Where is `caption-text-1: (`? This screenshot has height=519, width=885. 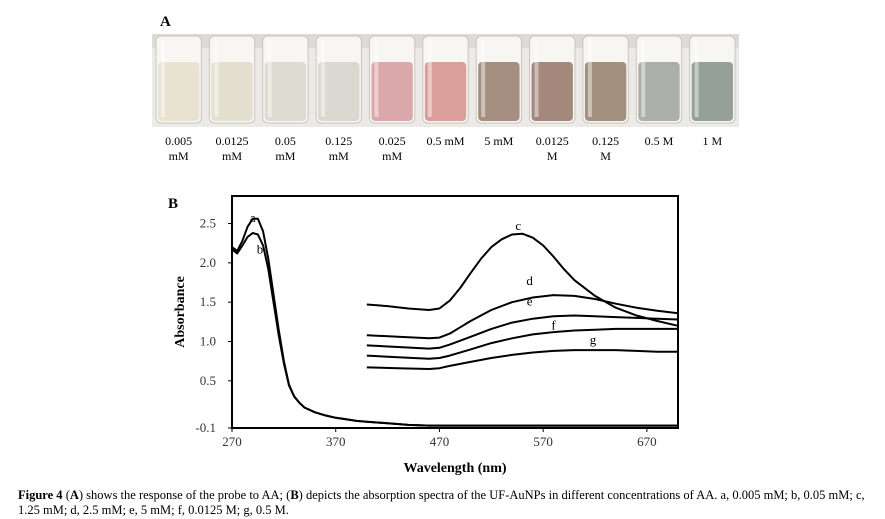
caption-text-1: ( is located at coordinates (66, 495).